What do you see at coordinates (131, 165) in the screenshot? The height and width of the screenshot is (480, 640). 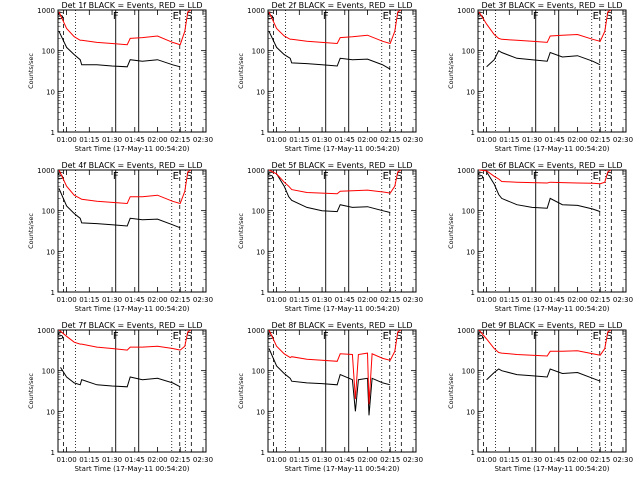 I see `chart-title: Det 4f BLACK = Events, RED = LLD` at bounding box center [131, 165].